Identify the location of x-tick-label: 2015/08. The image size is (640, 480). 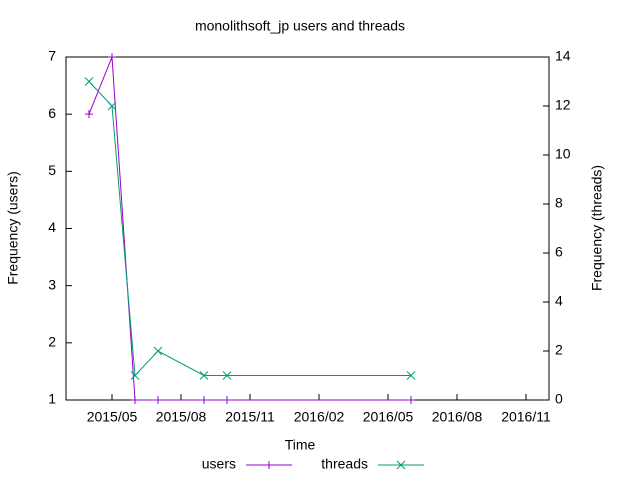
(181, 417).